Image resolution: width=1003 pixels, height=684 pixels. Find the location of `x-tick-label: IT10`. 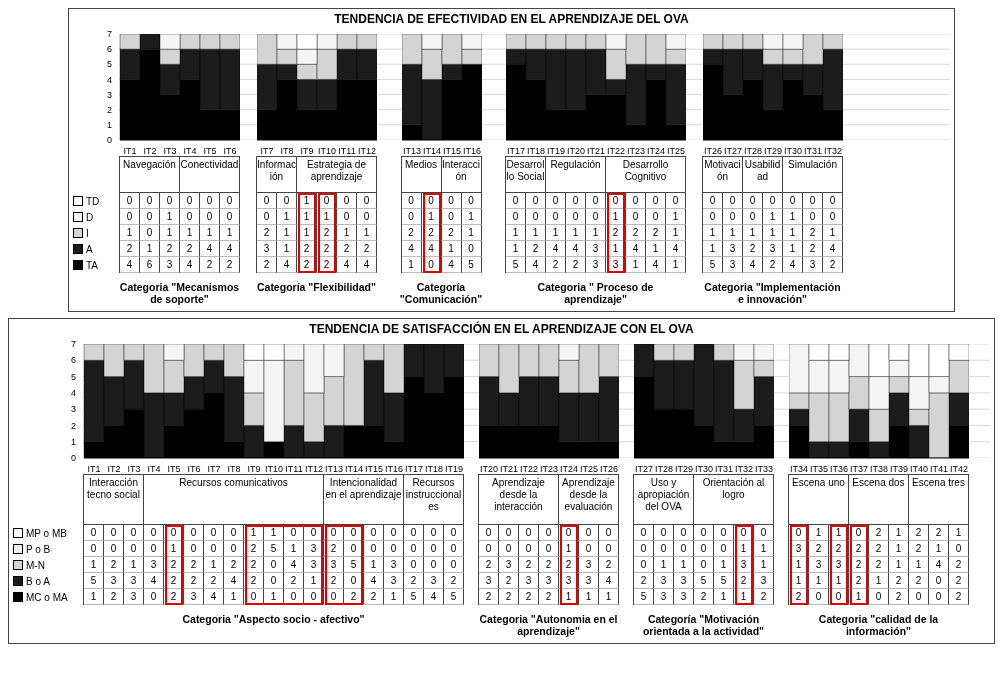

x-tick-label: IT10 is located at coordinates (327, 151).